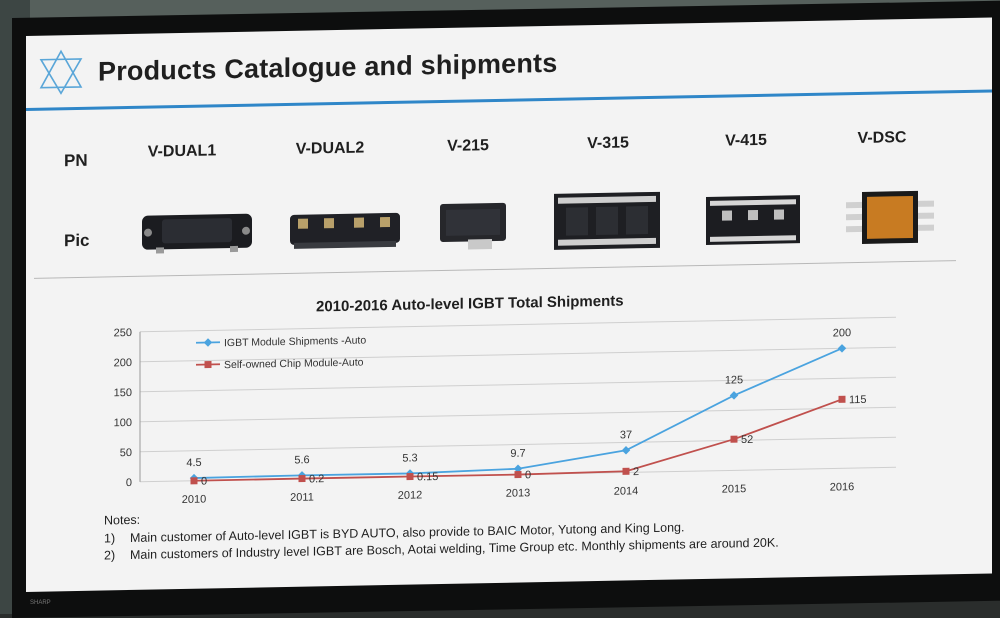  Describe the element at coordinates (626, 491) in the screenshot. I see `x-tick-label: 2014` at that location.